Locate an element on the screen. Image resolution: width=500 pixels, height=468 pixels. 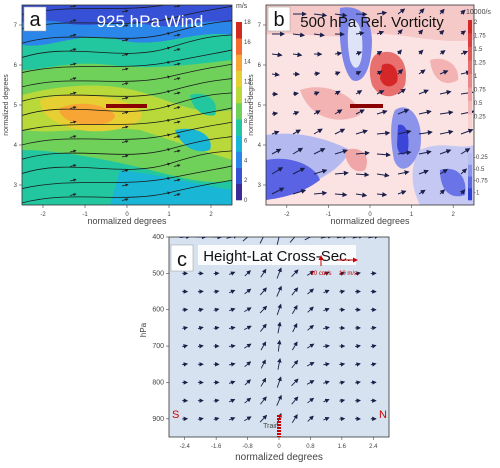
panel-a-ytick-label: 3 is located at coordinates (16, 186).